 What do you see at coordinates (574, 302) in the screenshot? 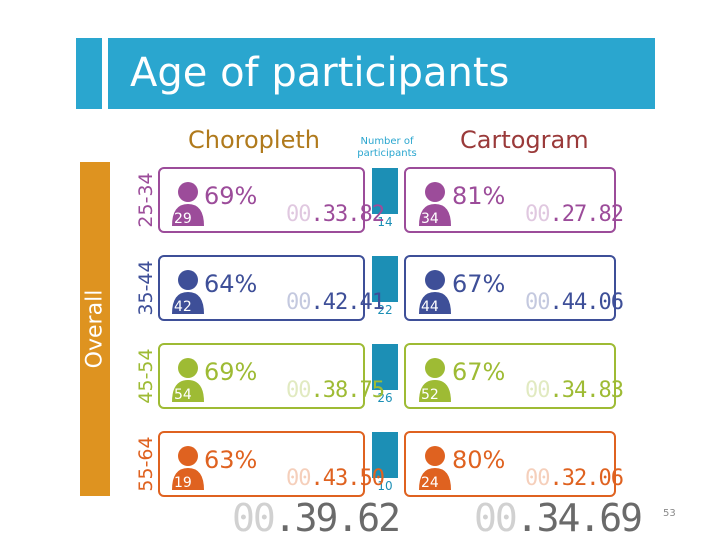
I see `cartogram-time: 00.44.06` at bounding box center [574, 302].